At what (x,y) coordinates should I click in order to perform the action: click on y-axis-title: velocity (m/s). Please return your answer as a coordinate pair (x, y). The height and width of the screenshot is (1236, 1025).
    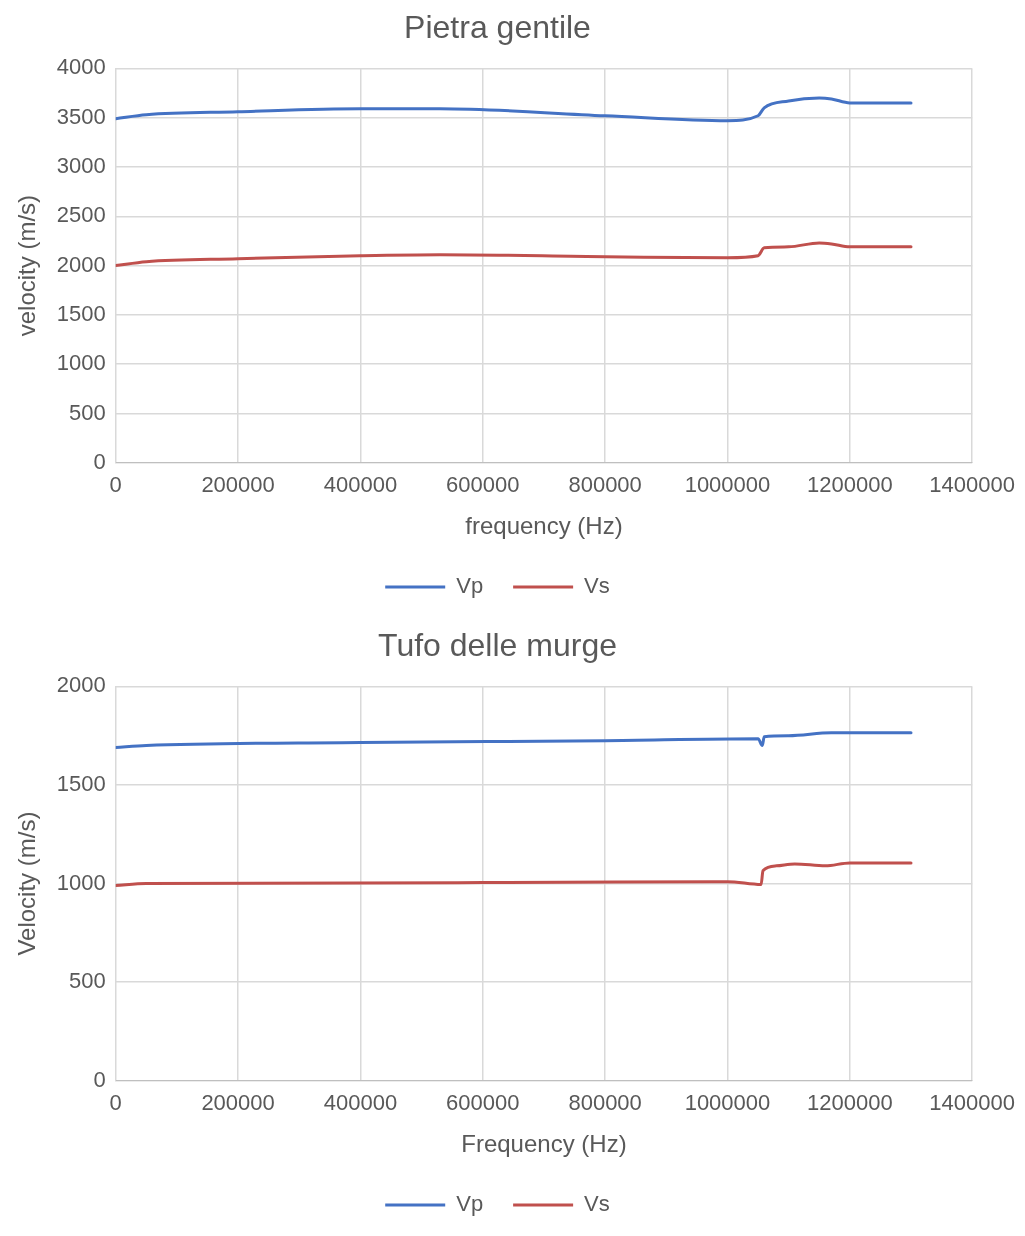
    Looking at the image, I should click on (27, 265).